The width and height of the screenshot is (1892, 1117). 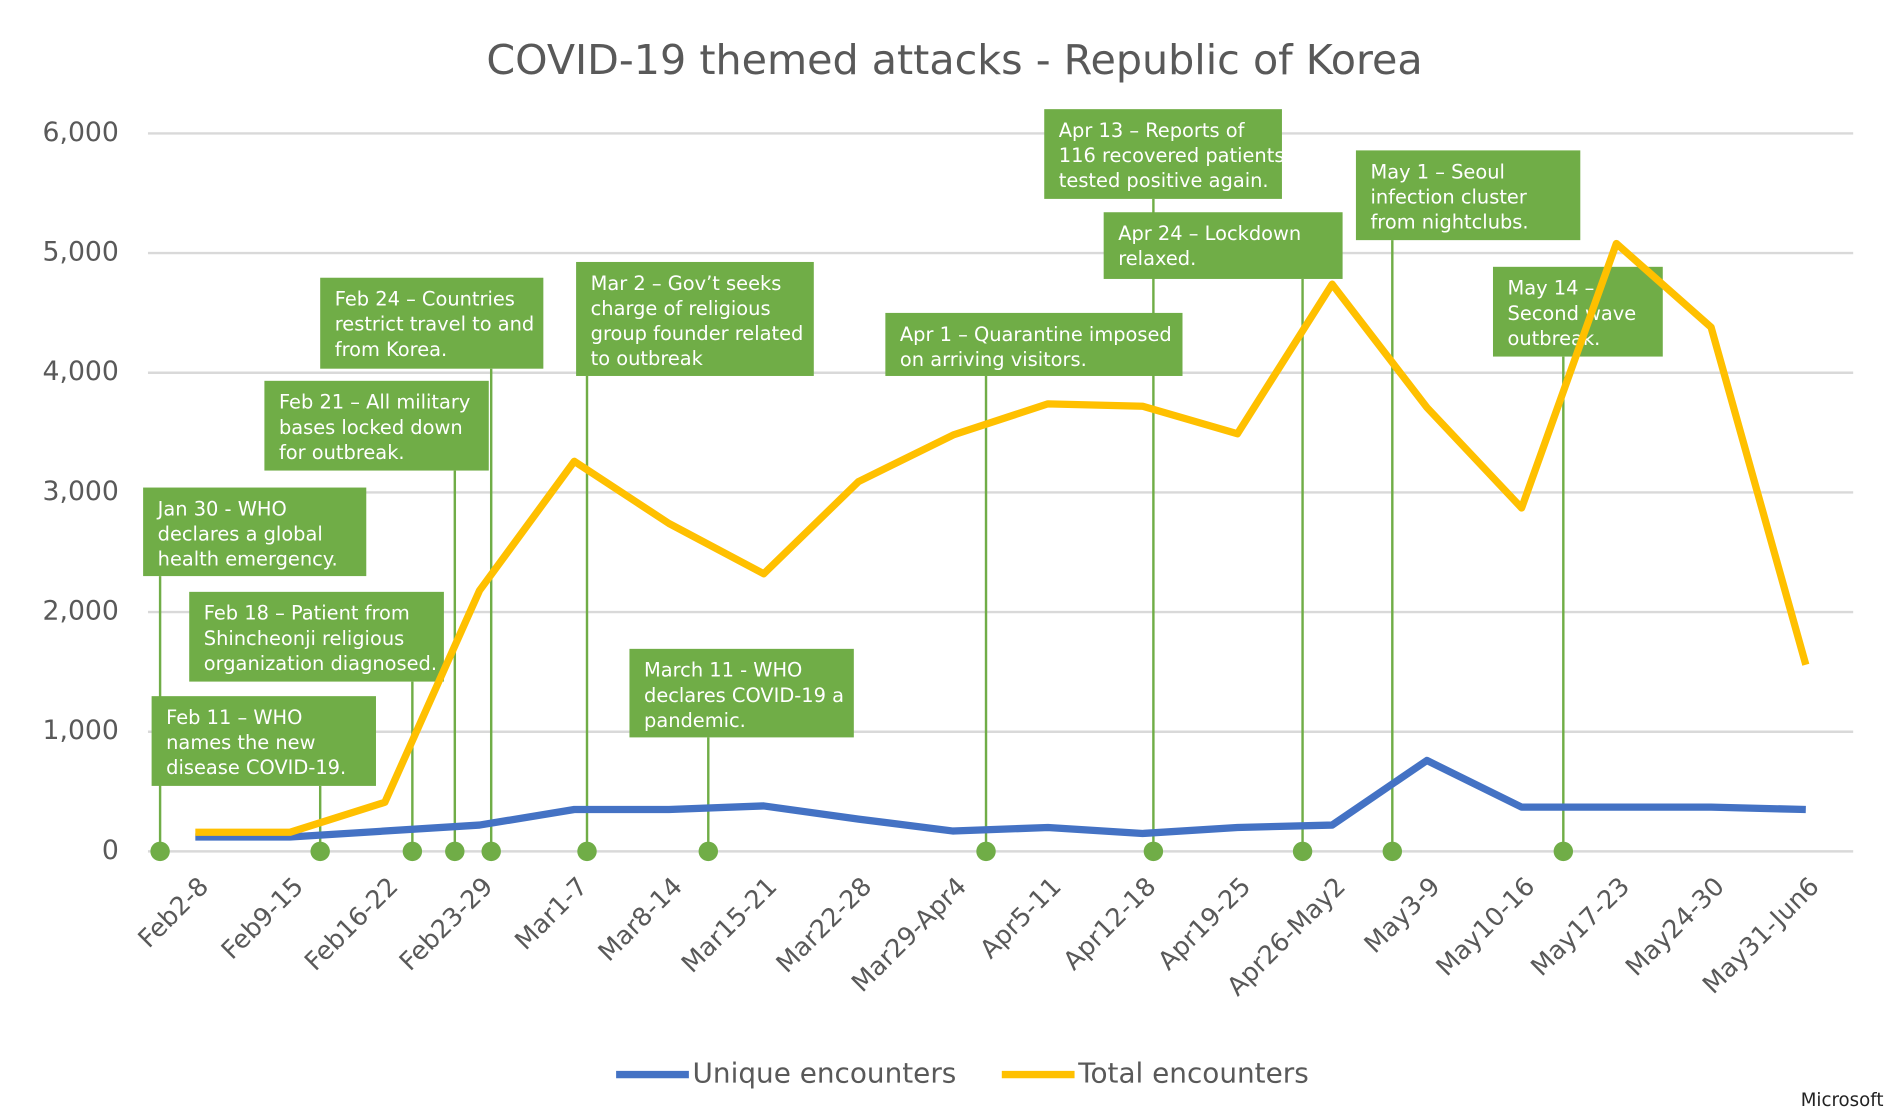 I want to click on annotation-text: health emergency., so click(x=248, y=559).